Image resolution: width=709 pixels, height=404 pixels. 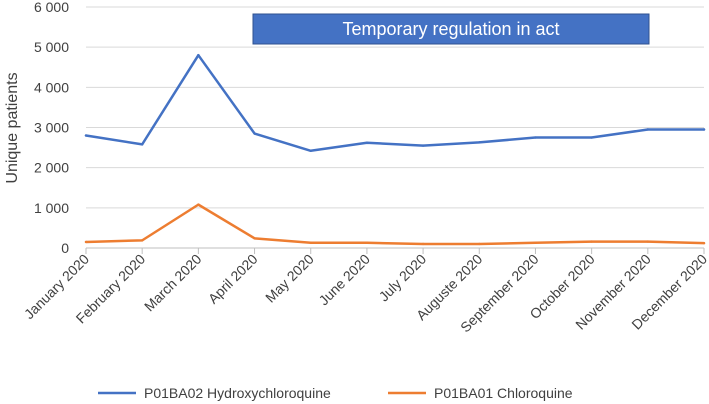 I want to click on annotation-text: Temporary regulation in act, so click(x=450, y=29).